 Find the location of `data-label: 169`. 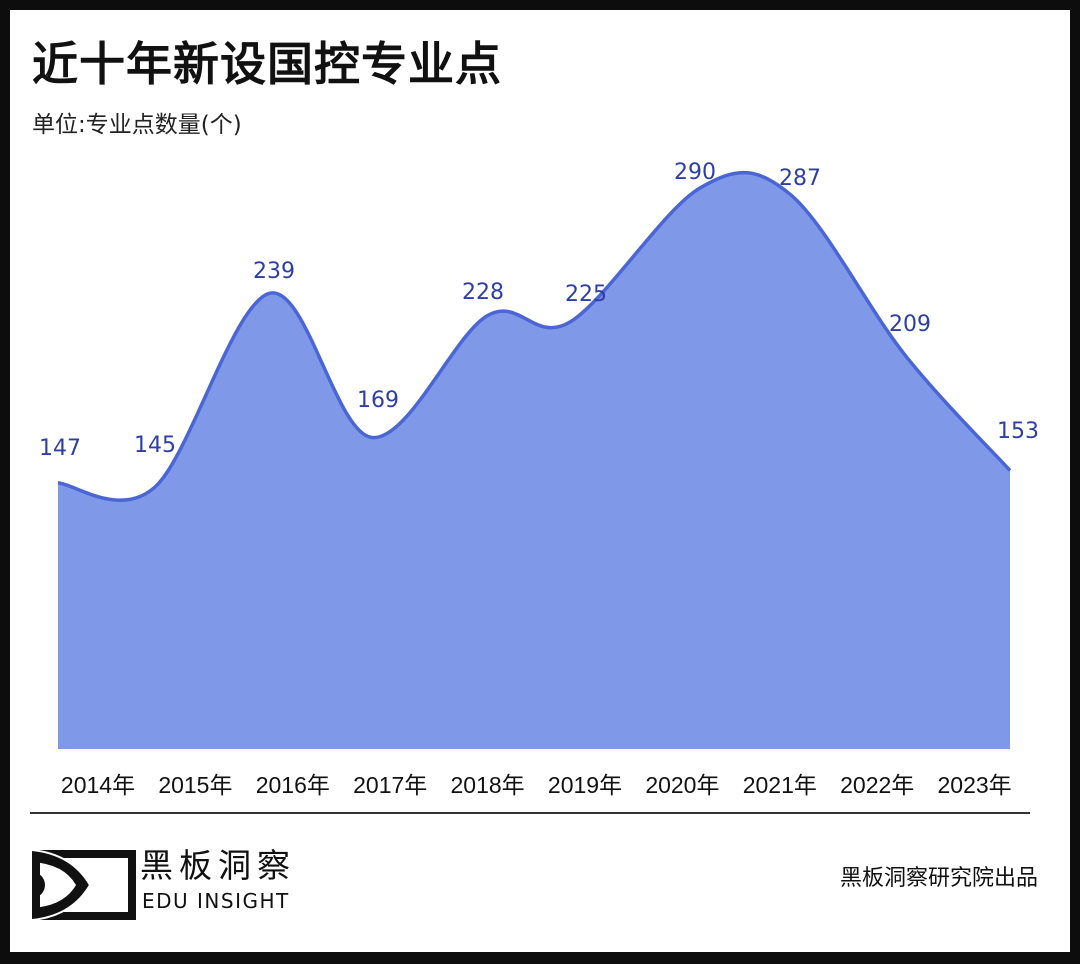

data-label: 169 is located at coordinates (378, 400).